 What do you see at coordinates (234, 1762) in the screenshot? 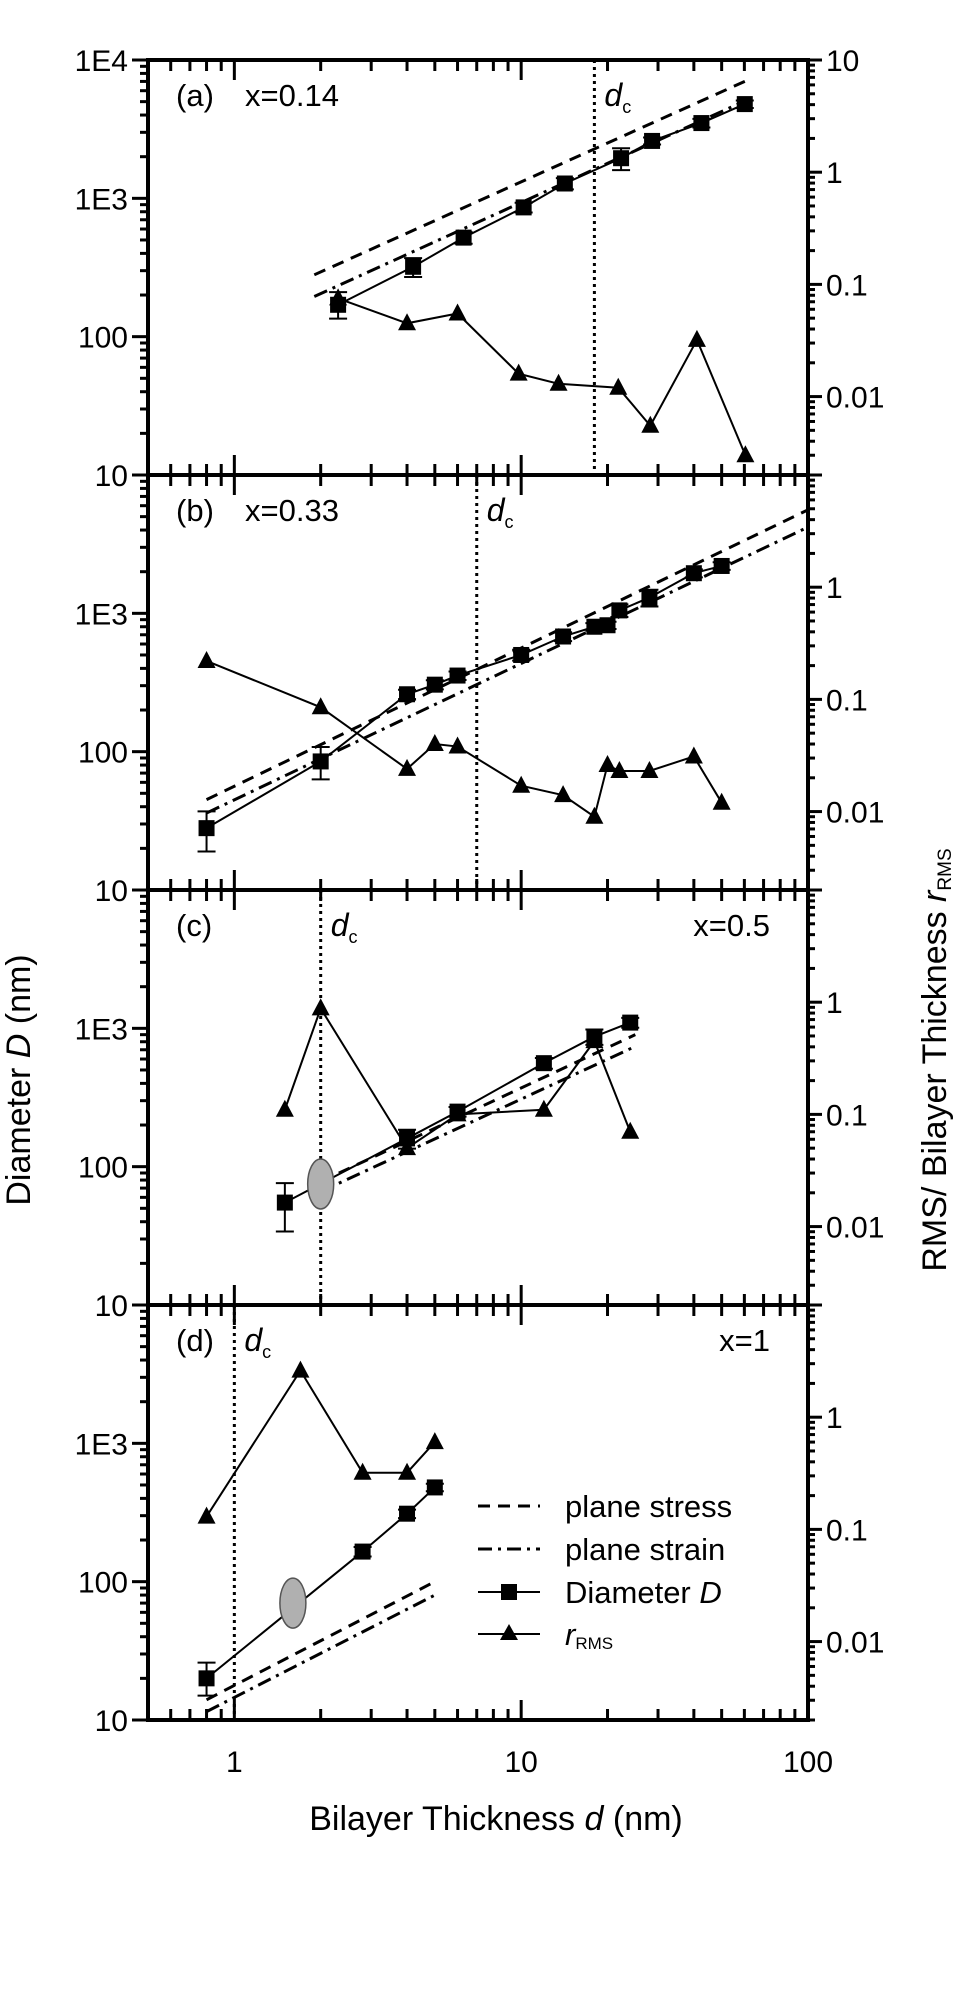
I see `x-tick-label: 1` at bounding box center [234, 1762].